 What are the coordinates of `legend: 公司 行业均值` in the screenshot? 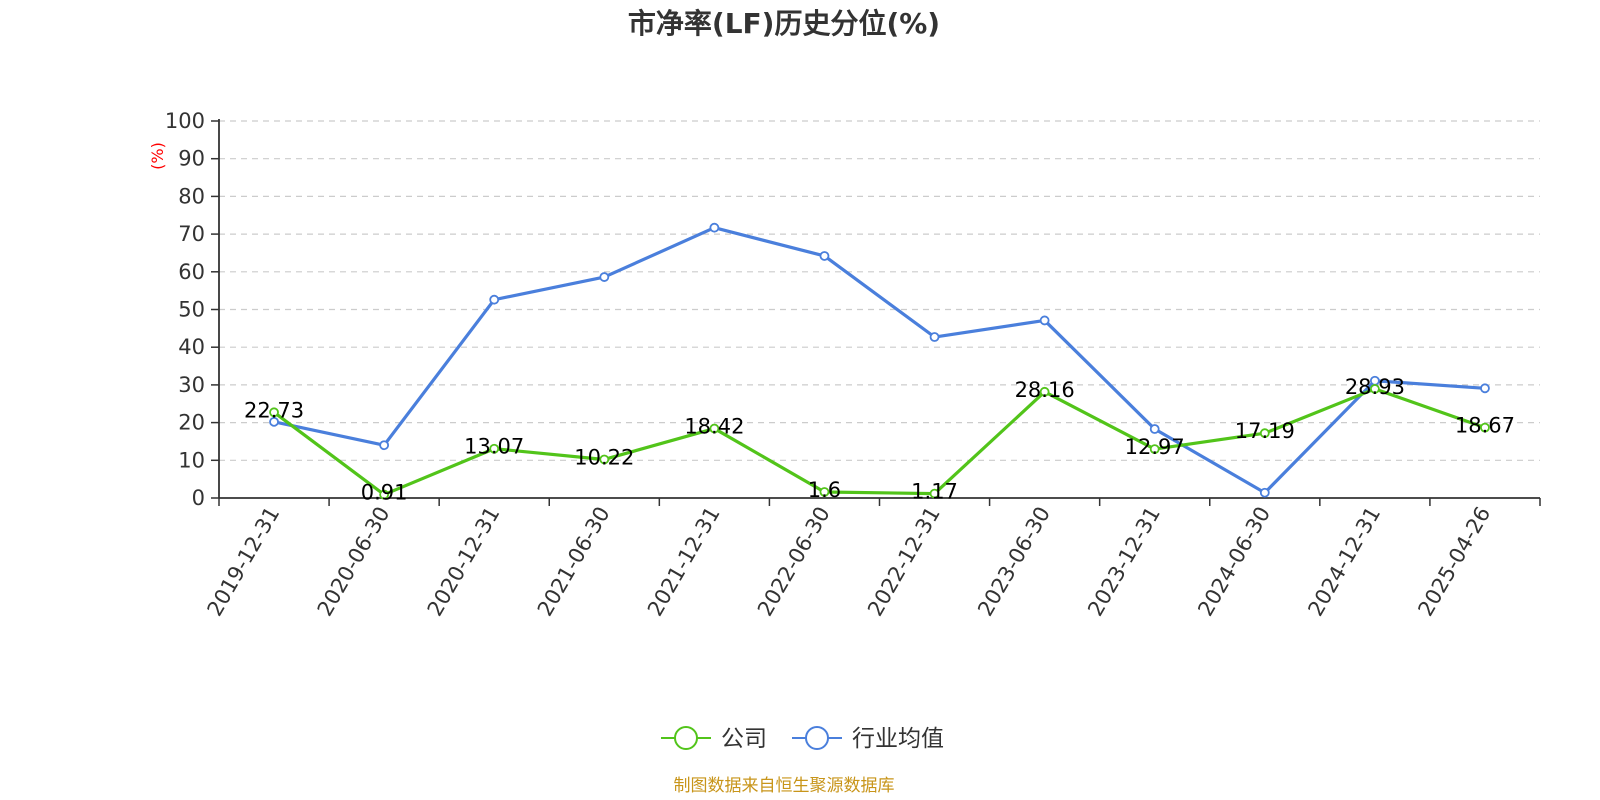 It's located at (802, 739).